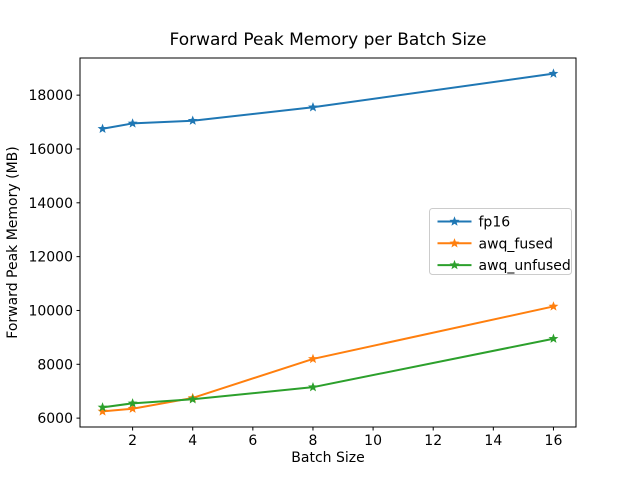  What do you see at coordinates (328, 101) in the screenshot?
I see `series-line-fp16` at bounding box center [328, 101].